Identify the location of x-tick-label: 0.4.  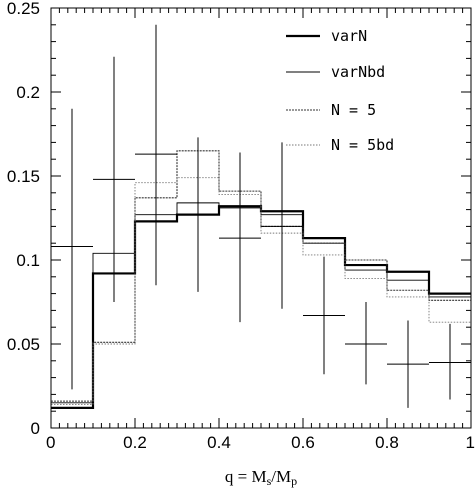
(219, 442).